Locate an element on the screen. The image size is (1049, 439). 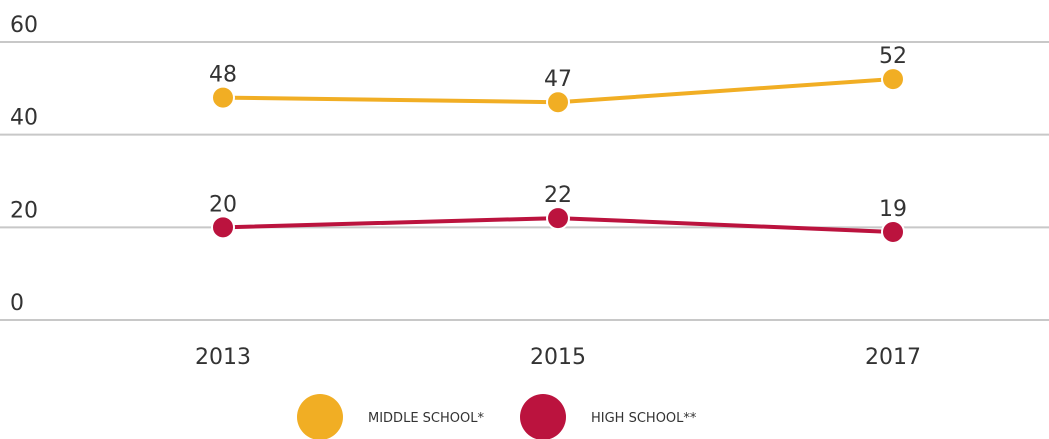
value-label: 22 is located at coordinates (558, 195).